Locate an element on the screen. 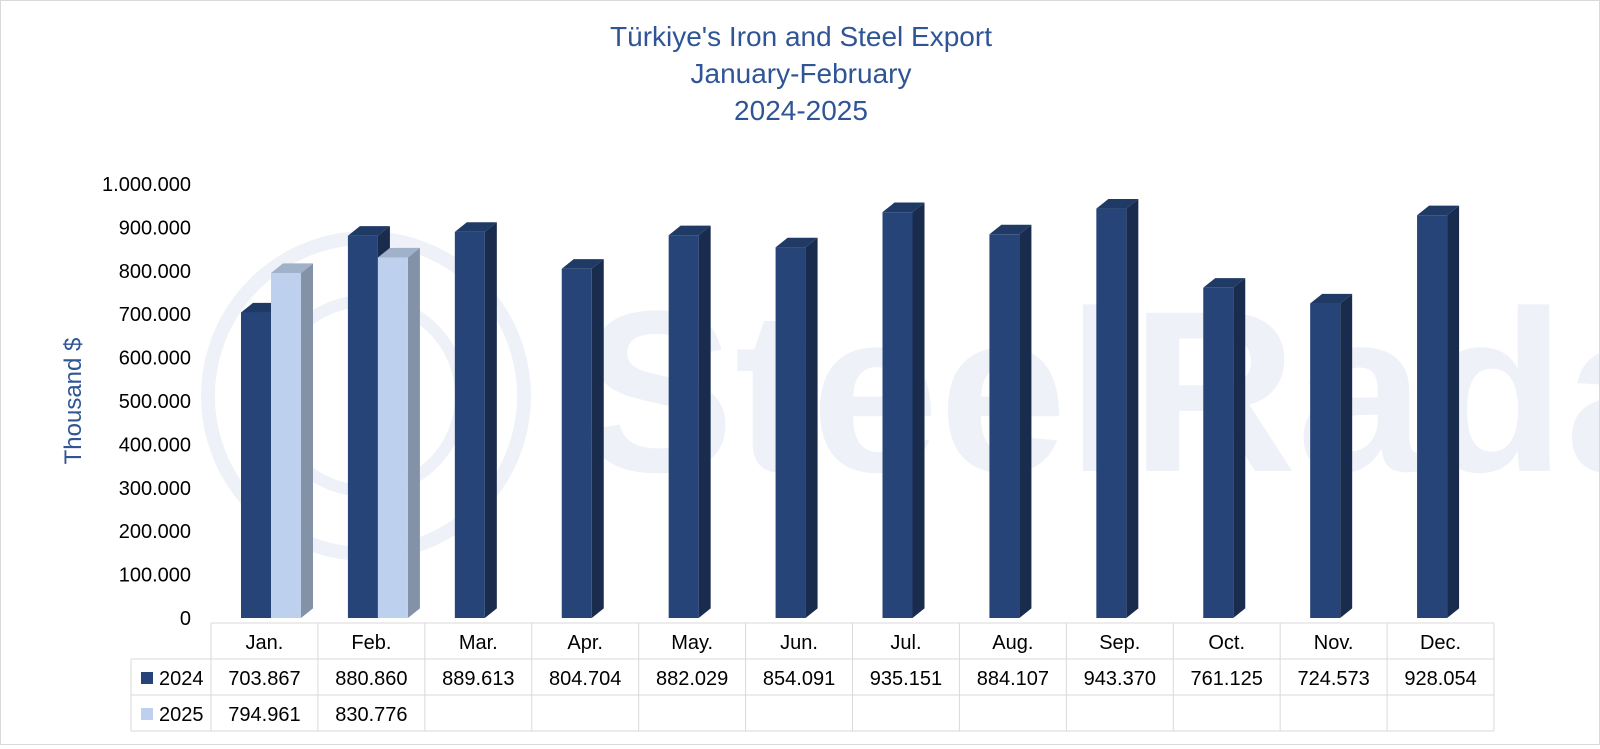 This screenshot has width=1600, height=749. y-tick-label: 900.000 is located at coordinates (155, 228).